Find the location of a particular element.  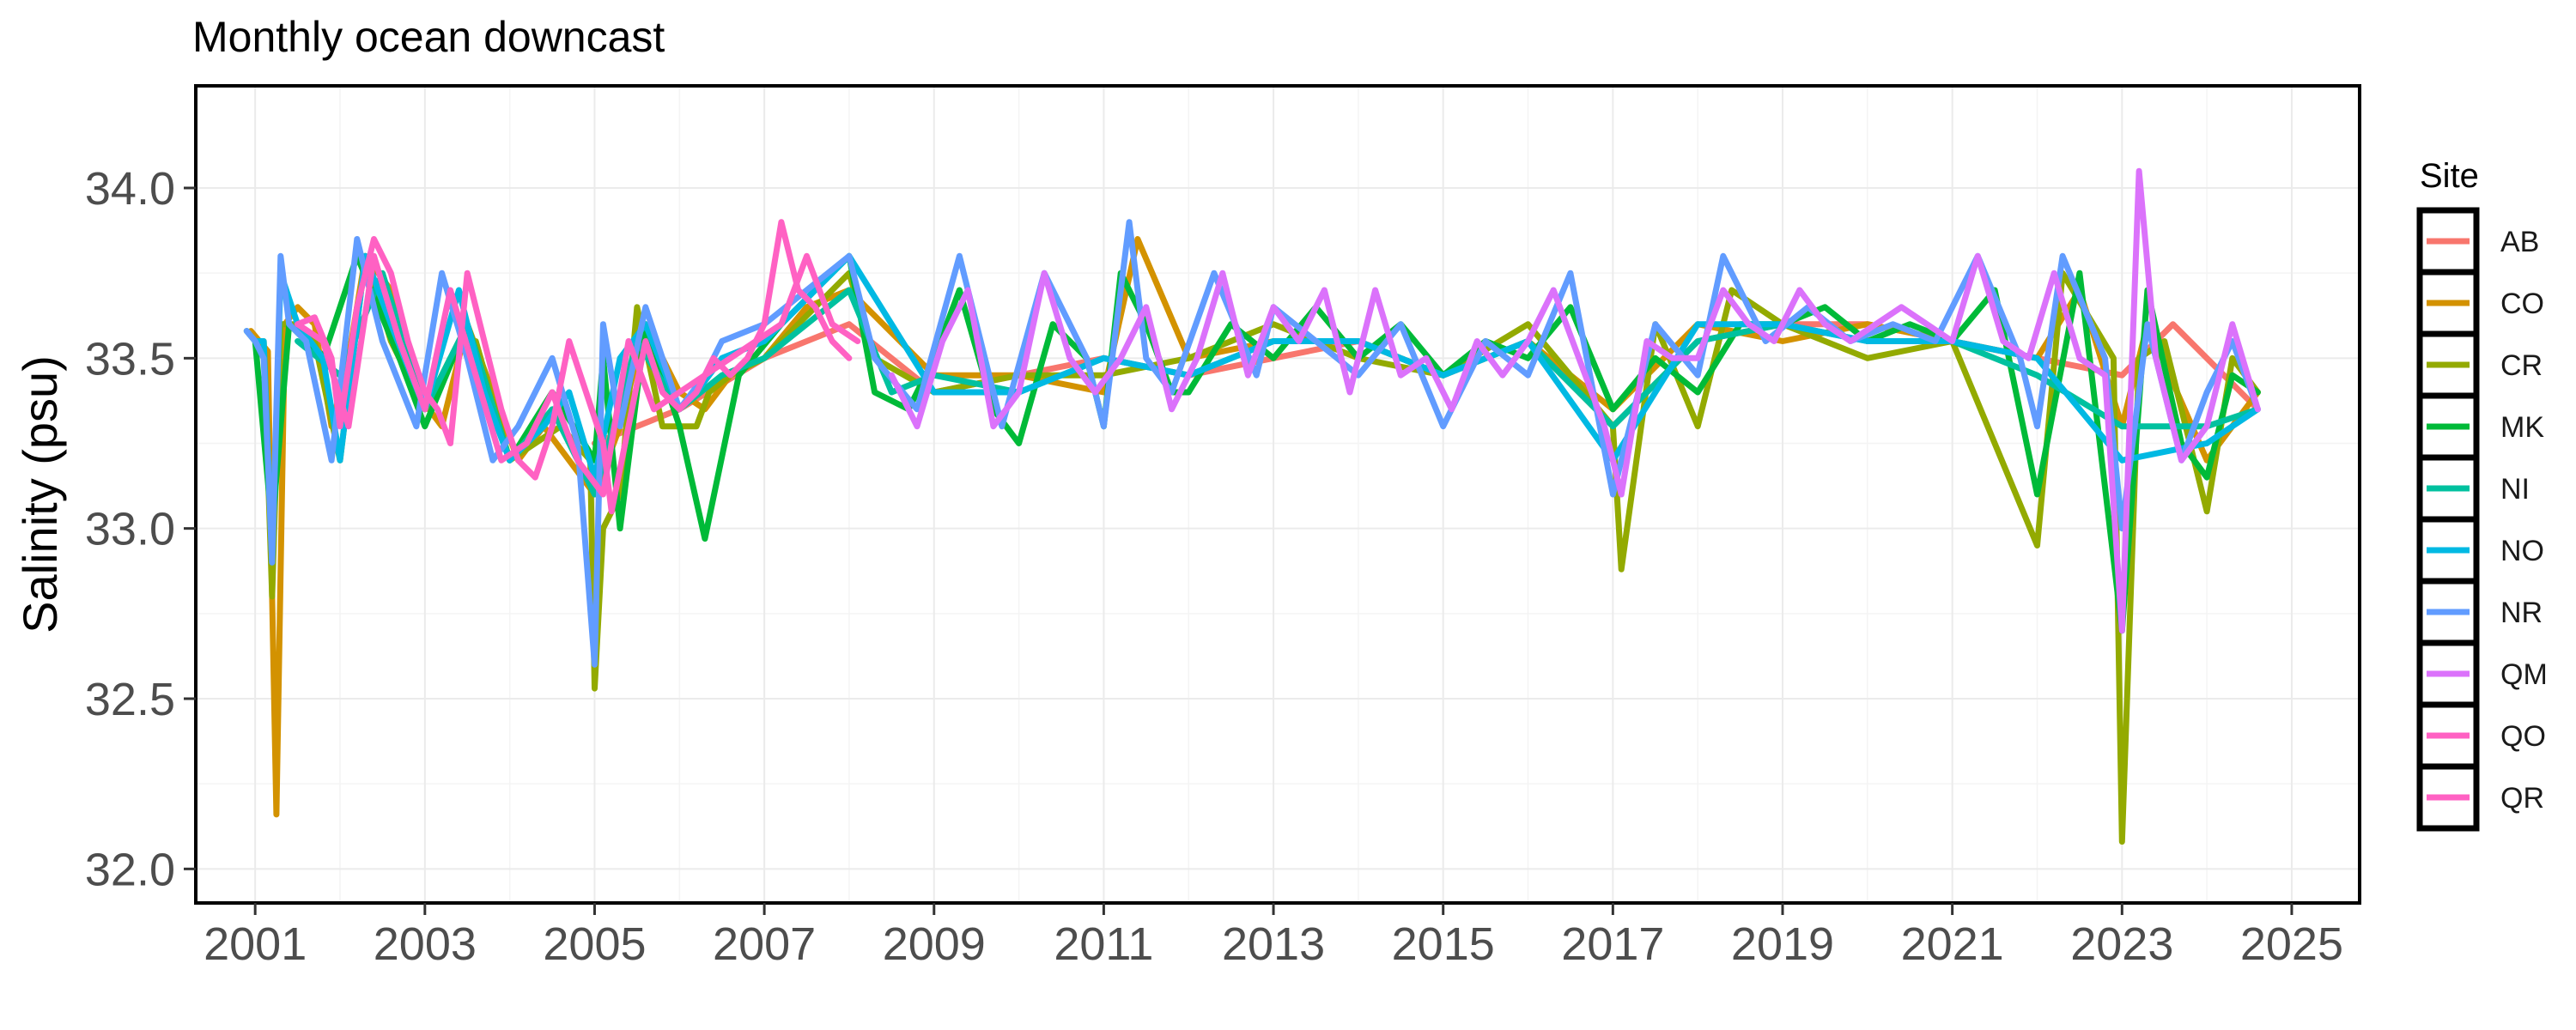

x-tick-label: 2005 is located at coordinates (594, 944).